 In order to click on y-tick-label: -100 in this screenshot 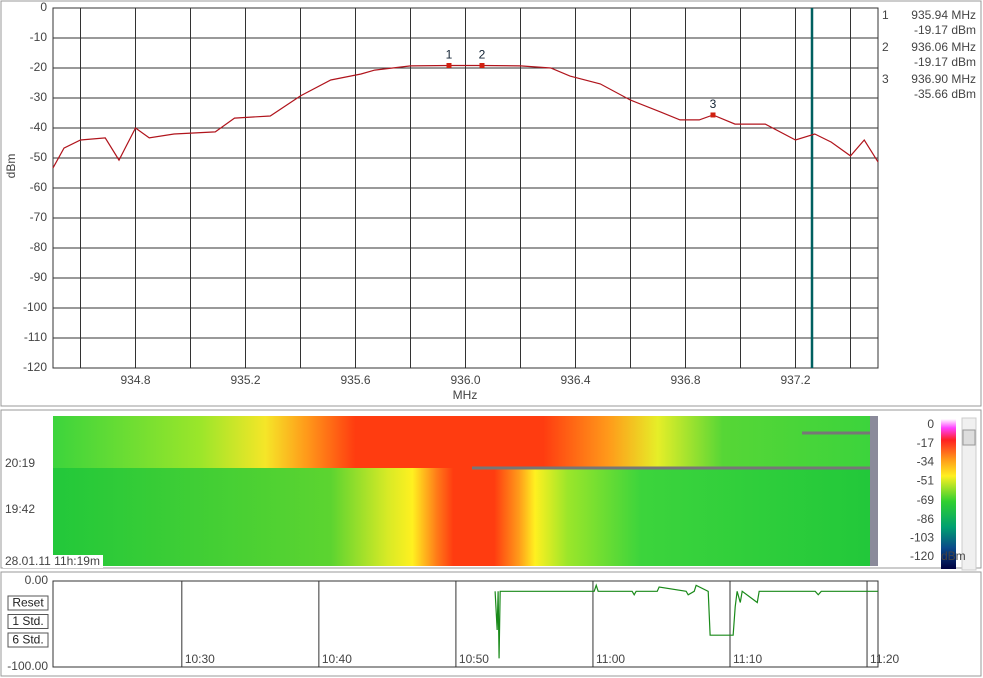, I will do `click(35, 307)`.